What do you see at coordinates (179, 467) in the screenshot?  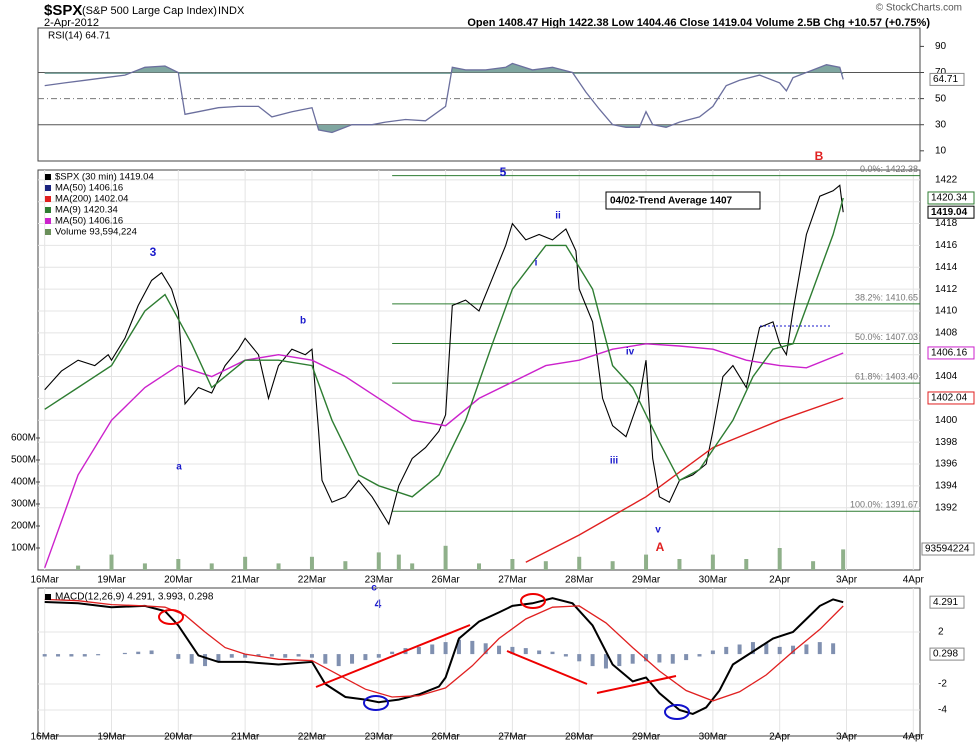 I see `wave-label: a` at bounding box center [179, 467].